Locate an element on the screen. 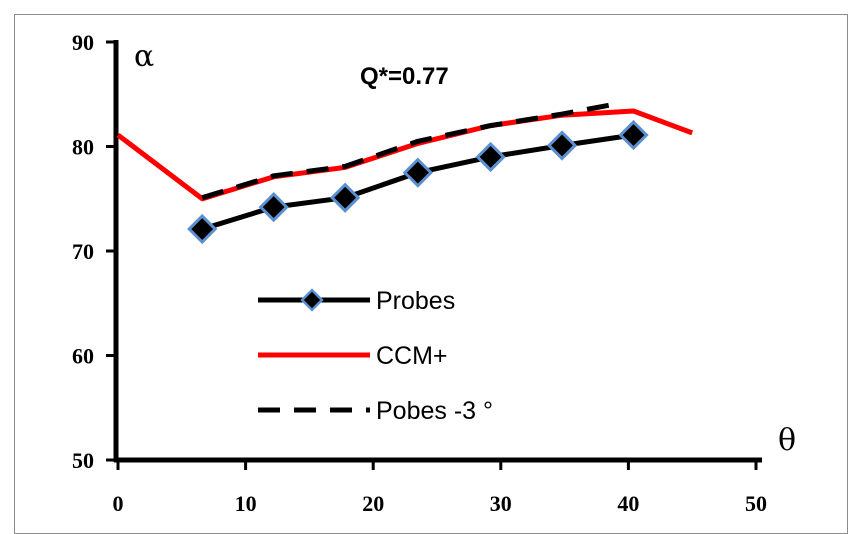 The width and height of the screenshot is (859, 534). x-tick-label-30: 30 is located at coordinates (501, 503).